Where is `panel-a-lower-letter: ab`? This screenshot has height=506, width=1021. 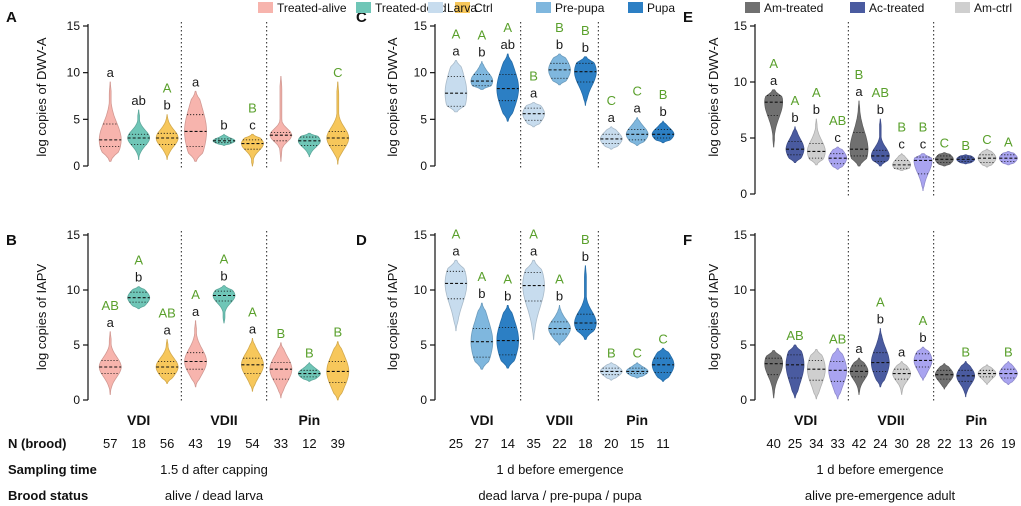
panel-a-lower-letter: ab is located at coordinates (138, 100).